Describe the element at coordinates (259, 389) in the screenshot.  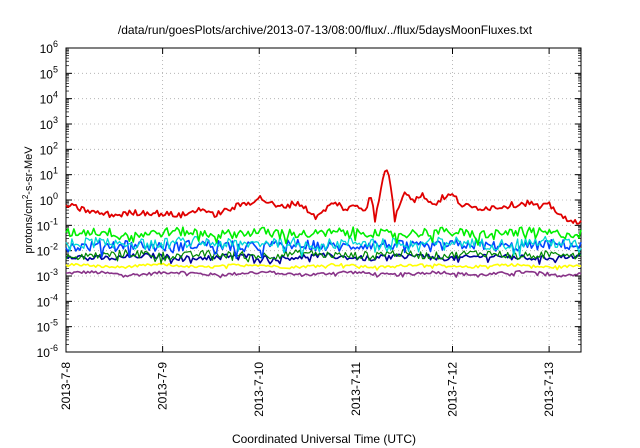
I see `x-tick-label: 2013-7-10` at that location.